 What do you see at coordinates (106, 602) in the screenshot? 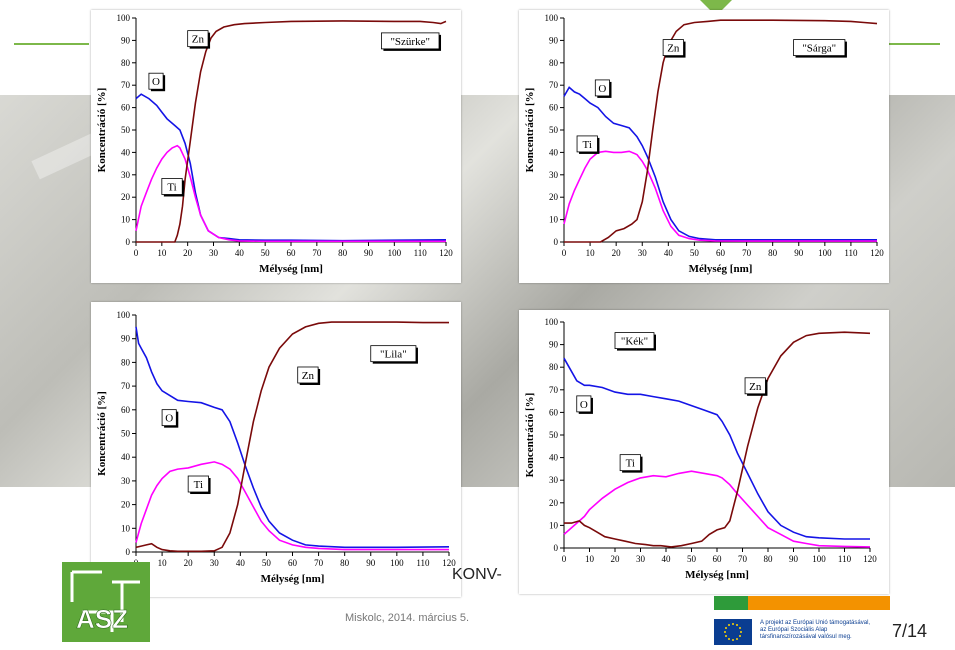
I see `project-logo: ASZ` at bounding box center [106, 602].